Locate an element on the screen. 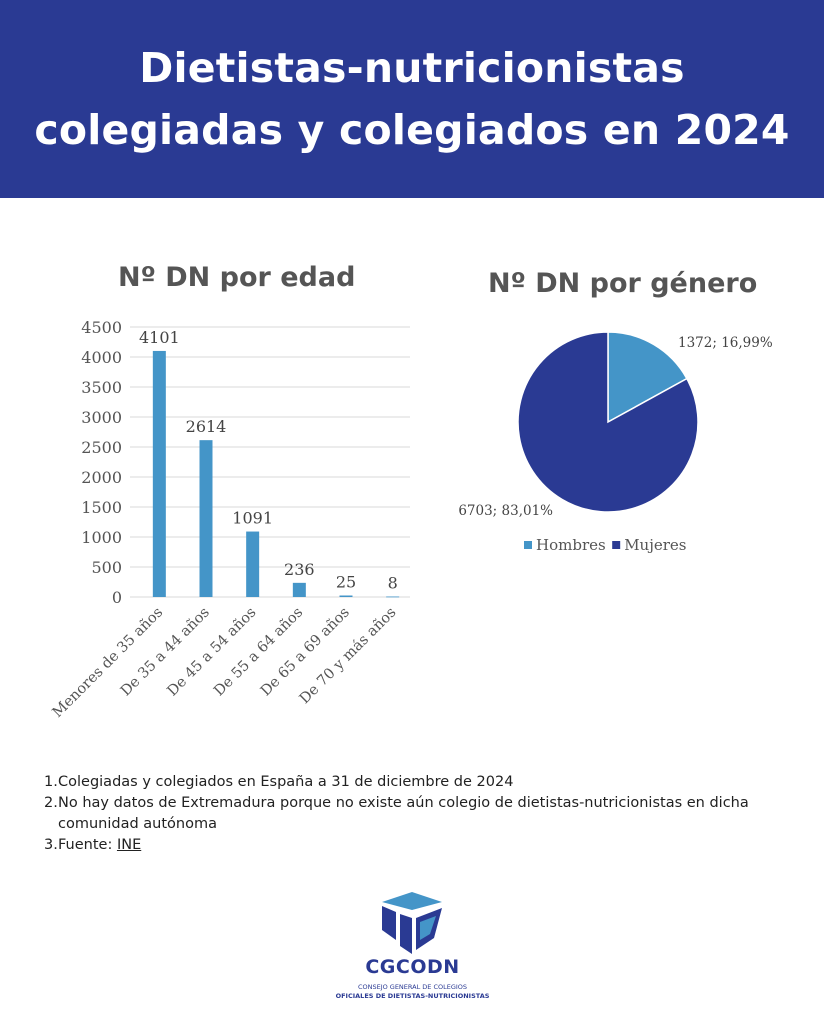 Image resolution: width=824 pixels, height=1030 pixels. data-label: 4101 is located at coordinates (159, 337).